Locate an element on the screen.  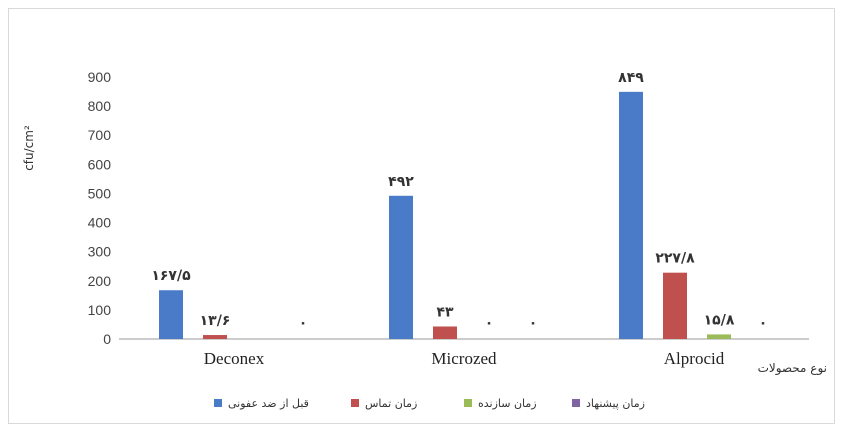
data-label-deconex-series-1: ۱۶۷/۵ is located at coordinates (171, 276).